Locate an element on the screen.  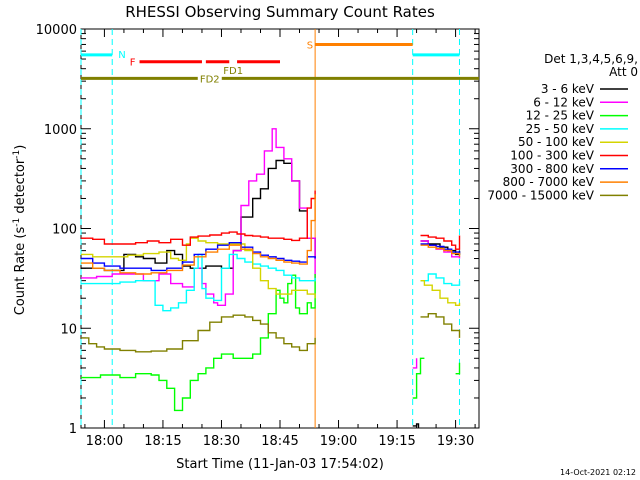
legend-label-3: 25 - 50 keV is located at coordinates (560, 129).